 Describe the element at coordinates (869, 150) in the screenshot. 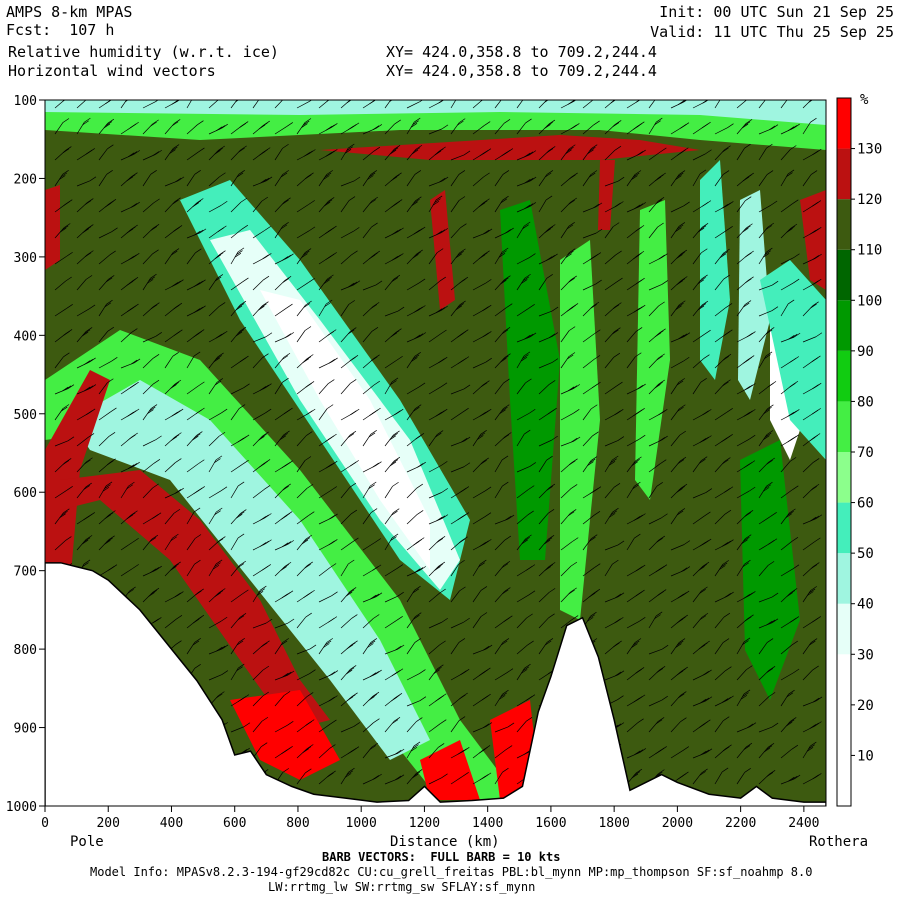

I see `colorbar-label: 130` at that location.